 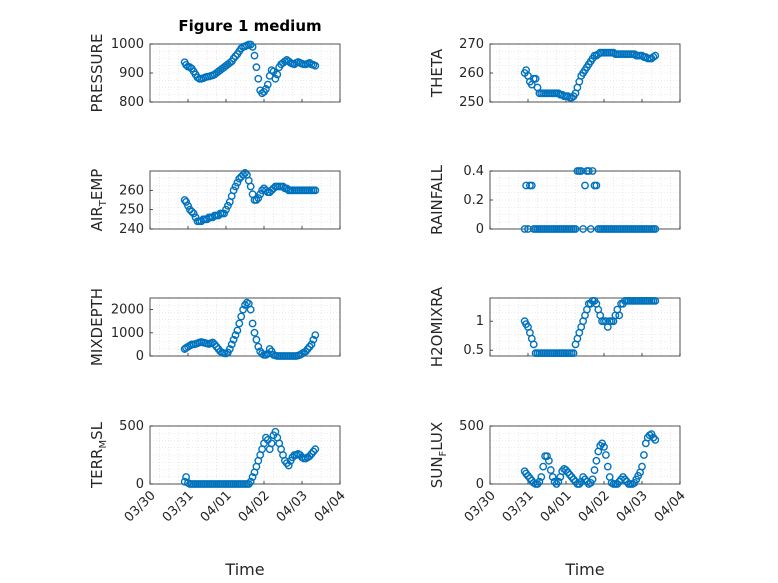 What do you see at coordinates (480, 506) in the screenshot?
I see `x-tick-label: 03/30` at bounding box center [480, 506].